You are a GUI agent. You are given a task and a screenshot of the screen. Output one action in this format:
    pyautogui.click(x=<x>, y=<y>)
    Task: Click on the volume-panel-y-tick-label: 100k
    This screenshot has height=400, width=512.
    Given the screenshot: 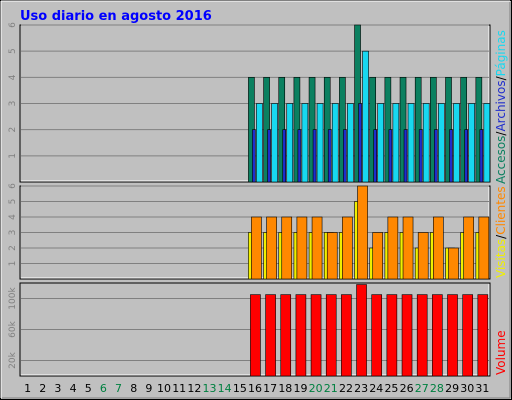 What is the action you would take?
    pyautogui.click(x=13, y=298)
    